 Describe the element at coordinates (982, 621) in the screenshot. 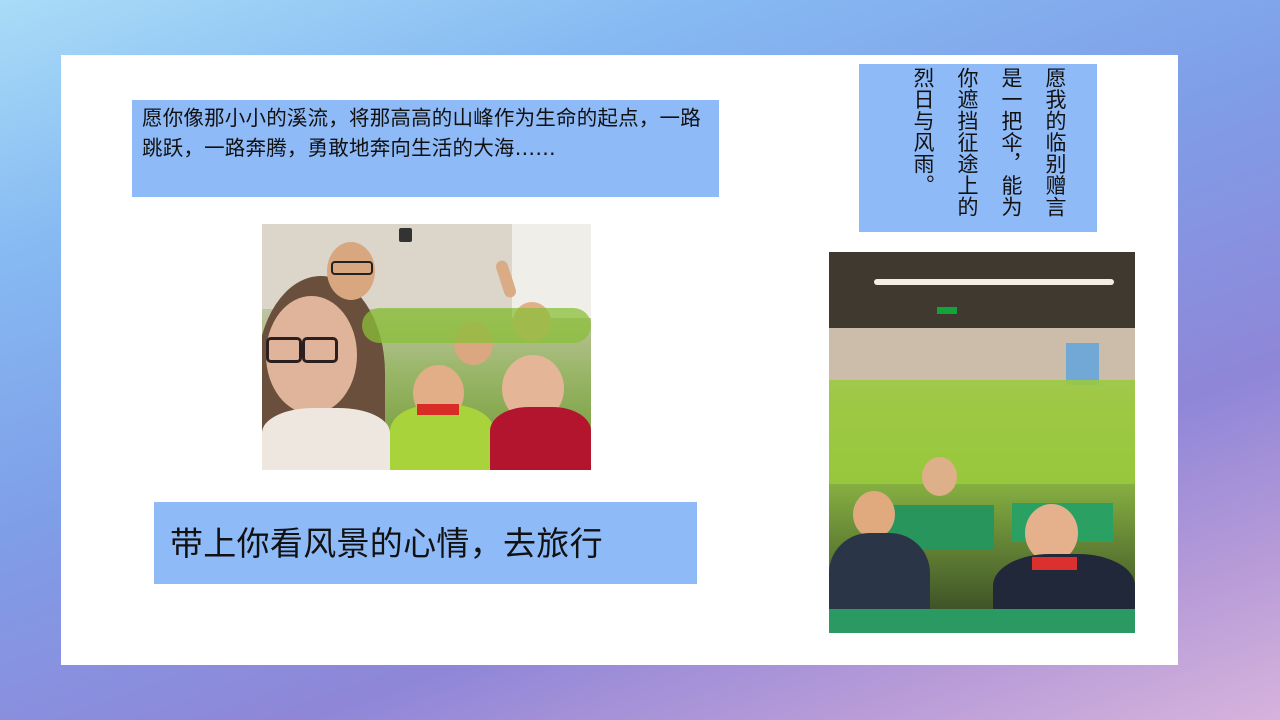

I see `front-green-table-edge` at that location.